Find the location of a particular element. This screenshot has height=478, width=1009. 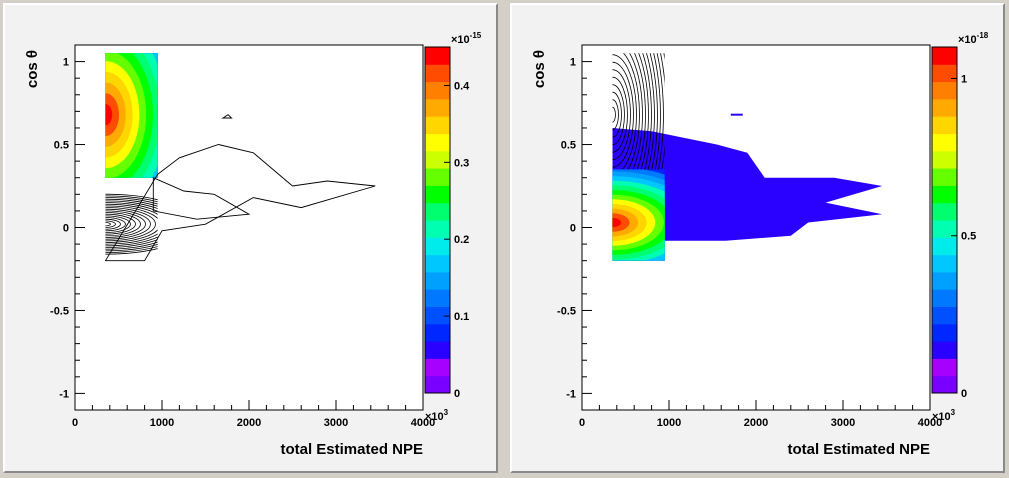

colorbar-multiplier: ×10⁻¹⁸ is located at coordinates (973, 38).